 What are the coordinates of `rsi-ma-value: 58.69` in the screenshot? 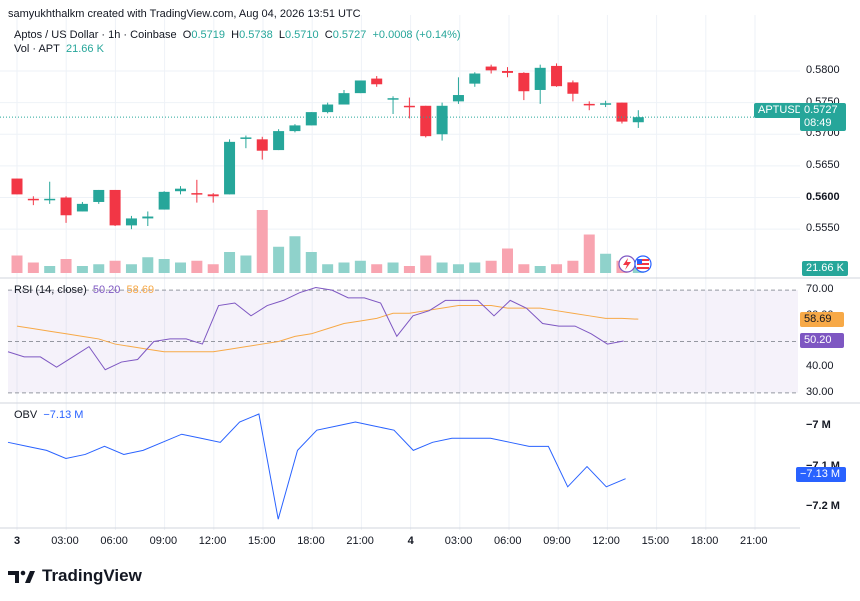 It's located at (140, 290).